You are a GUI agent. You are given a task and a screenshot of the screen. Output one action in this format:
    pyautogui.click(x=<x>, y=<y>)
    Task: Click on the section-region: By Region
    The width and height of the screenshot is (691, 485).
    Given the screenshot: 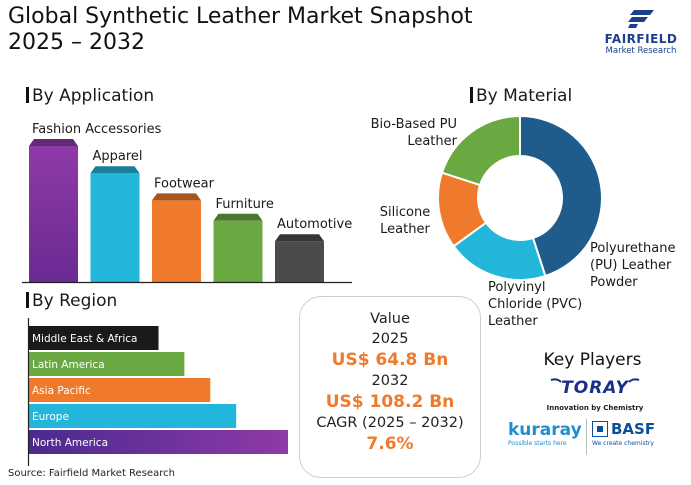 What is the action you would take?
    pyautogui.click(x=71, y=301)
    